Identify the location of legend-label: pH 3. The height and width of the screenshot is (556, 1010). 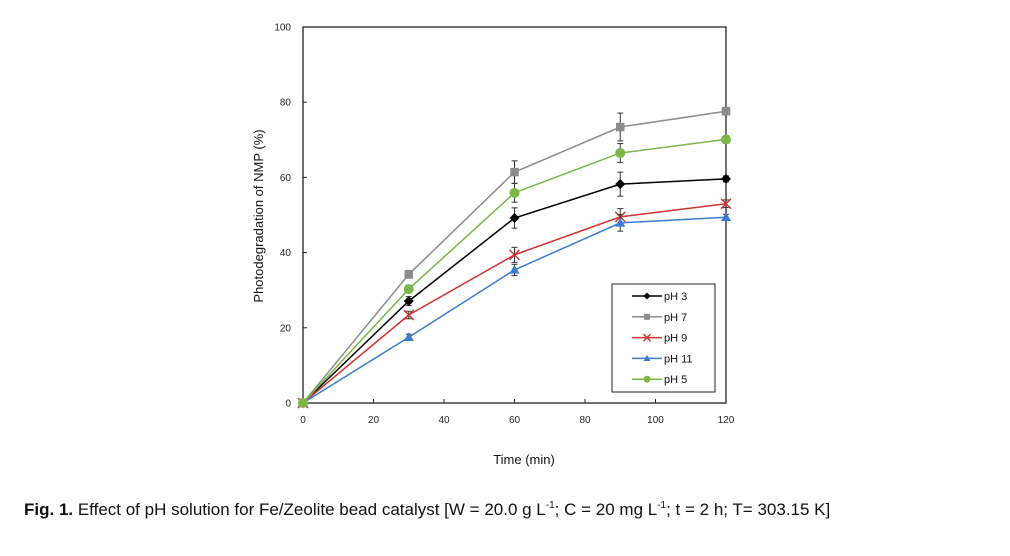
(675, 297).